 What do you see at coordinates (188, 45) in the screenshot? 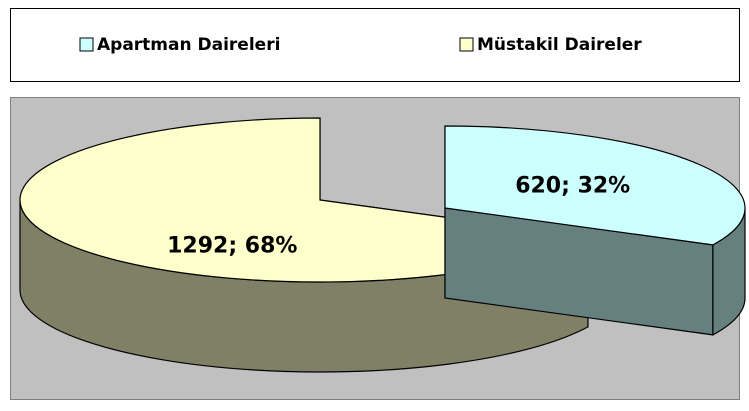
I see `legend-label: Apartman Daireleri` at bounding box center [188, 45].